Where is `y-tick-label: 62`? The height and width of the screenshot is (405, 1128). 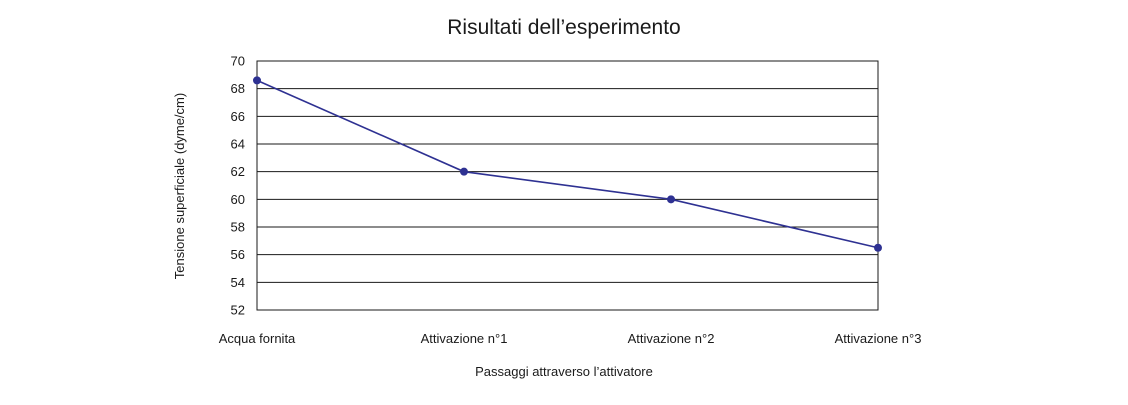
y-tick-label: 62 is located at coordinates (238, 171).